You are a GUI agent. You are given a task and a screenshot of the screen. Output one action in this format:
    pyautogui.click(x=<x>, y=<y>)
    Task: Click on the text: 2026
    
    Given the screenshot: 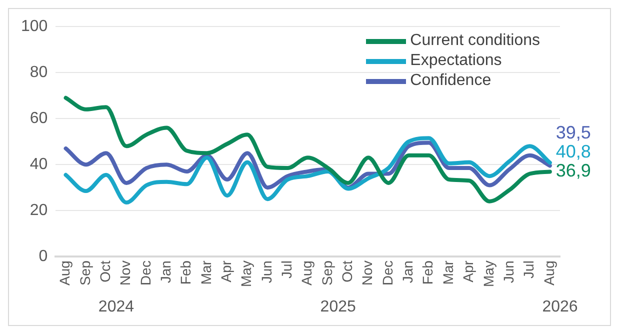 What is the action you would take?
    pyautogui.click(x=560, y=307)
    